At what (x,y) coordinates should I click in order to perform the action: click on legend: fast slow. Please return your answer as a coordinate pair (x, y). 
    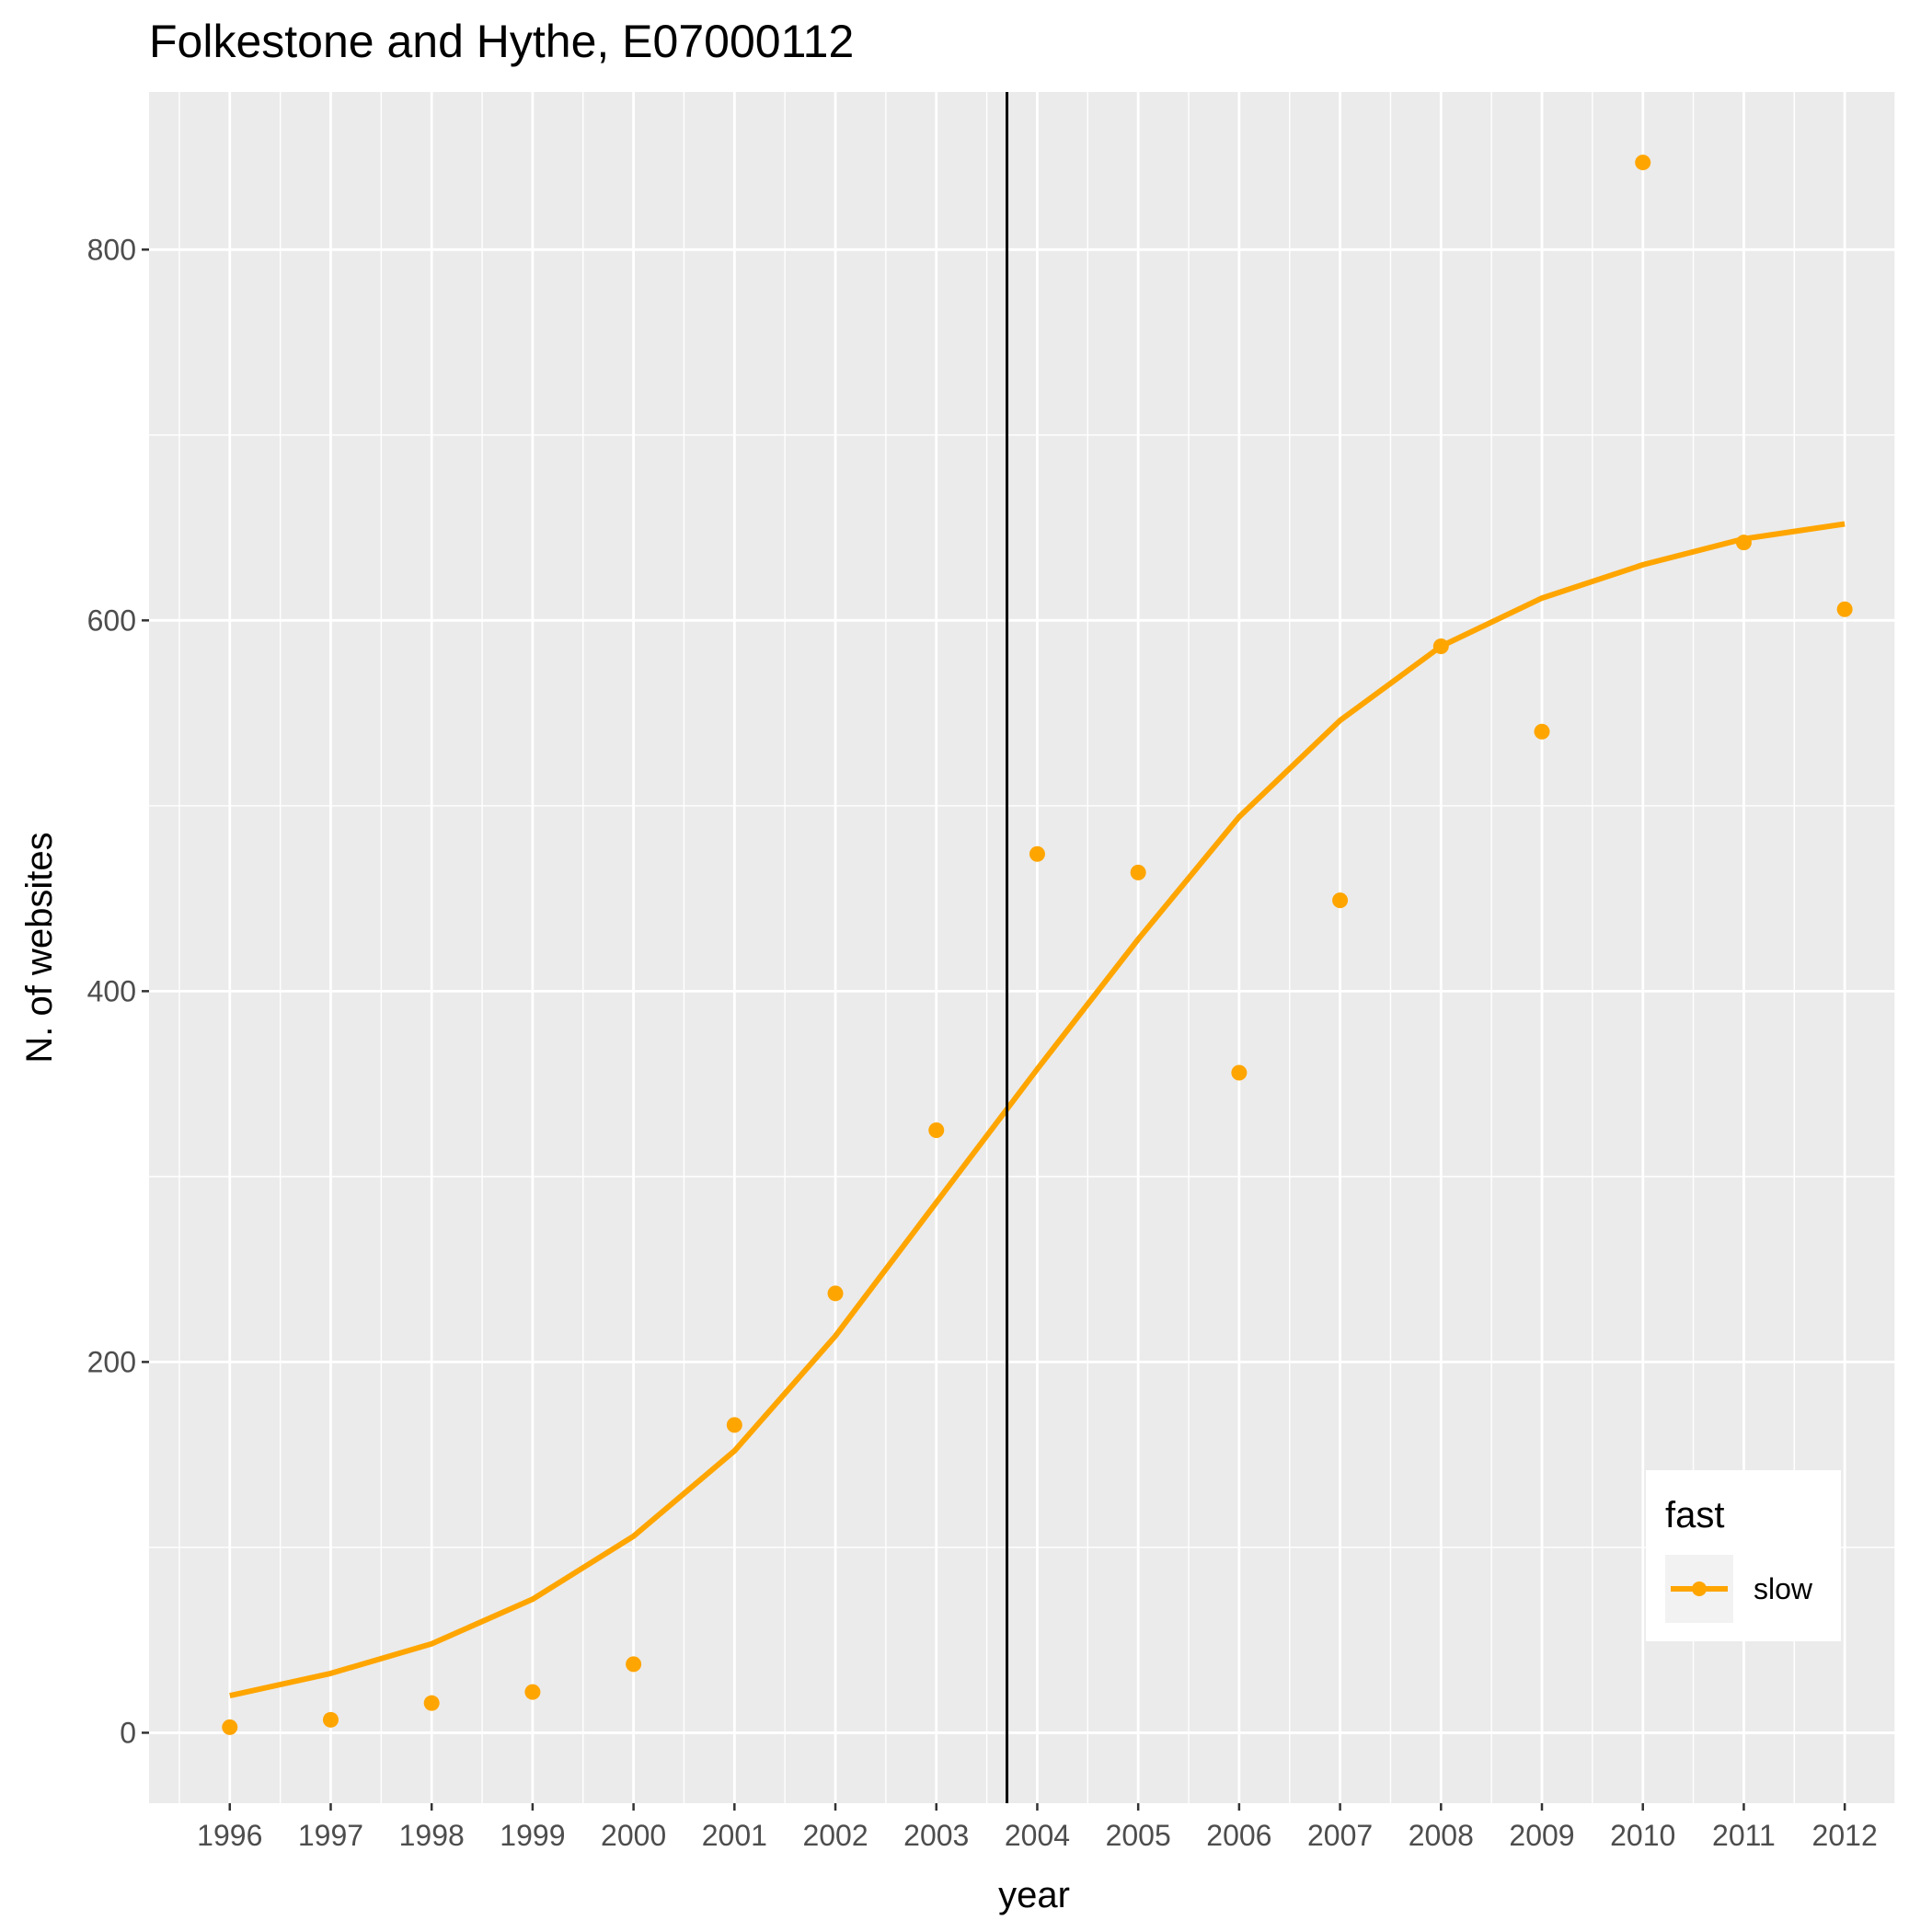
    Looking at the image, I should click on (1743, 1555).